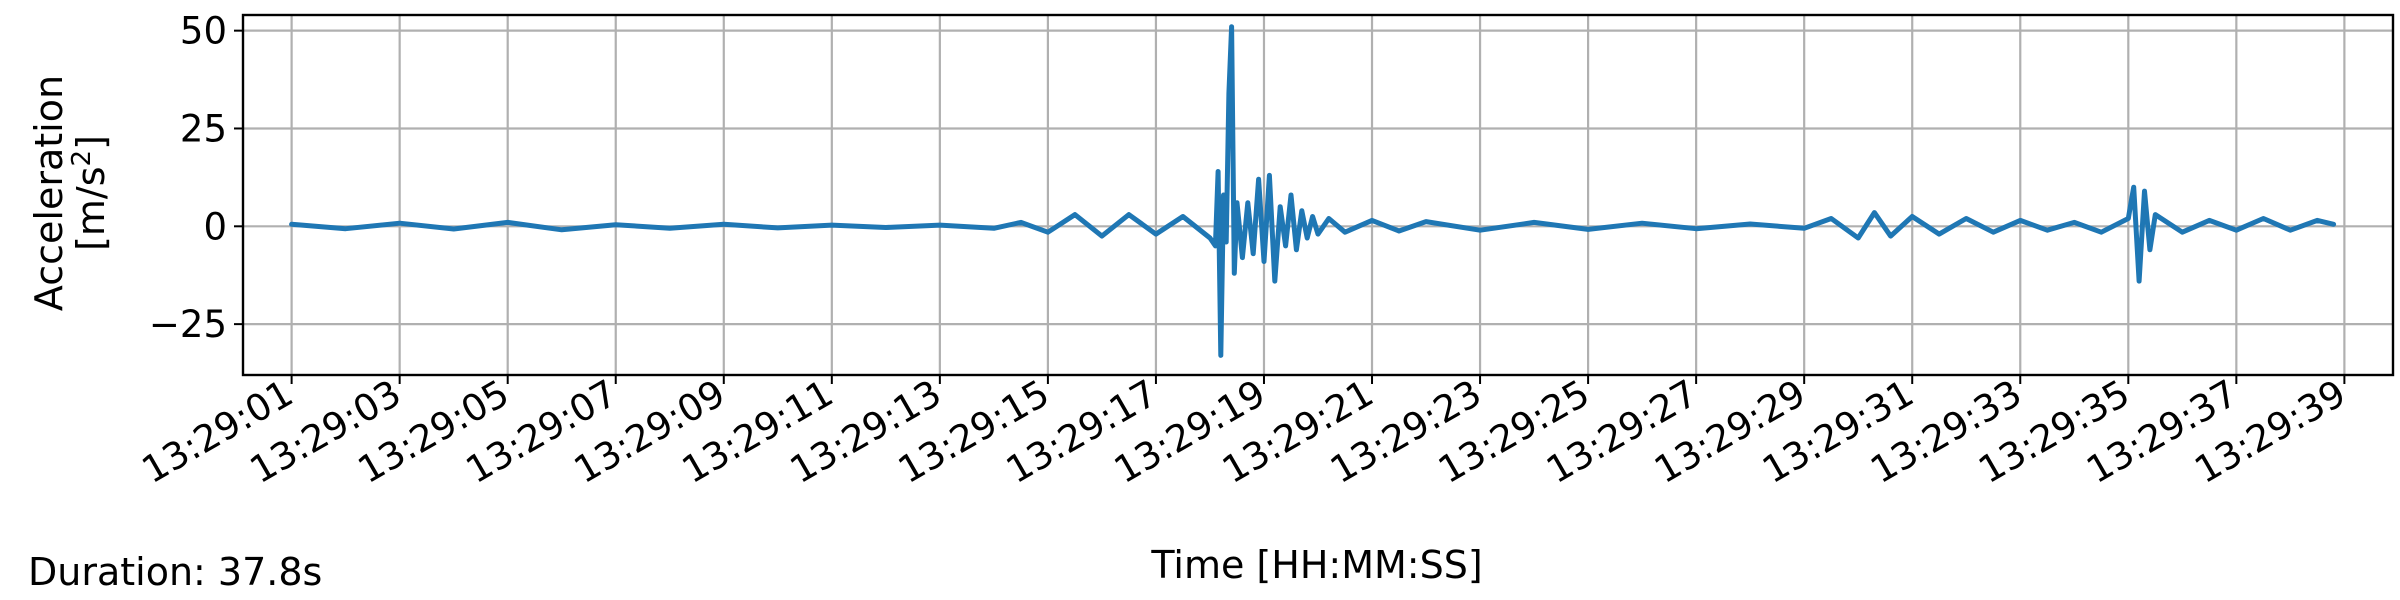 The width and height of the screenshot is (2400, 600). Describe the element at coordinates (203, 128) in the screenshot. I see `y-tick-label: 25` at that location.